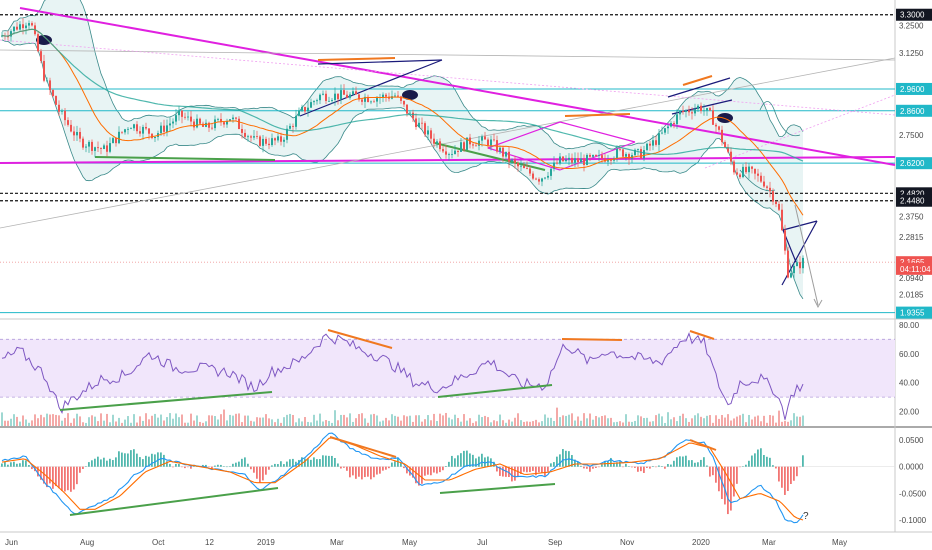 This screenshot has width=932, height=550. Describe the element at coordinates (555, 542) in the screenshot. I see `time-axis-tick: Sep` at that location.